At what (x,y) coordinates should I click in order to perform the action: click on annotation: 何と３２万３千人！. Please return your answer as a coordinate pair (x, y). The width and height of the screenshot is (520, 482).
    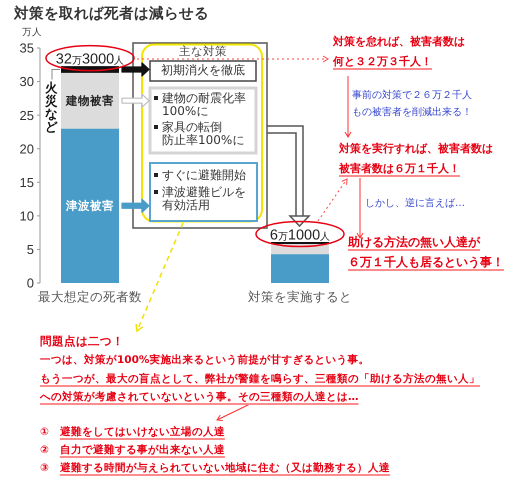
    Looking at the image, I should click on (382, 61).